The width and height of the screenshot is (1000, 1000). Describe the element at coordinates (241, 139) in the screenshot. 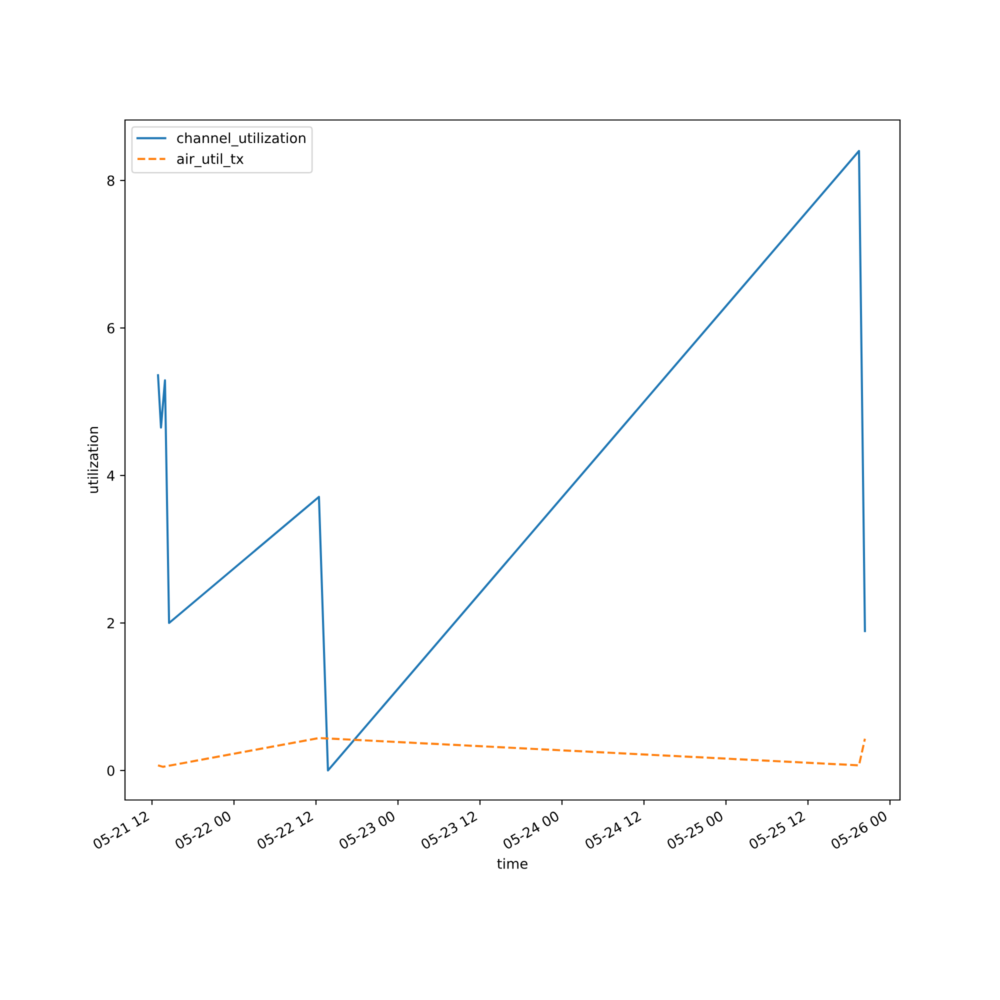

I see `legend-label: channel_utilization` at that location.